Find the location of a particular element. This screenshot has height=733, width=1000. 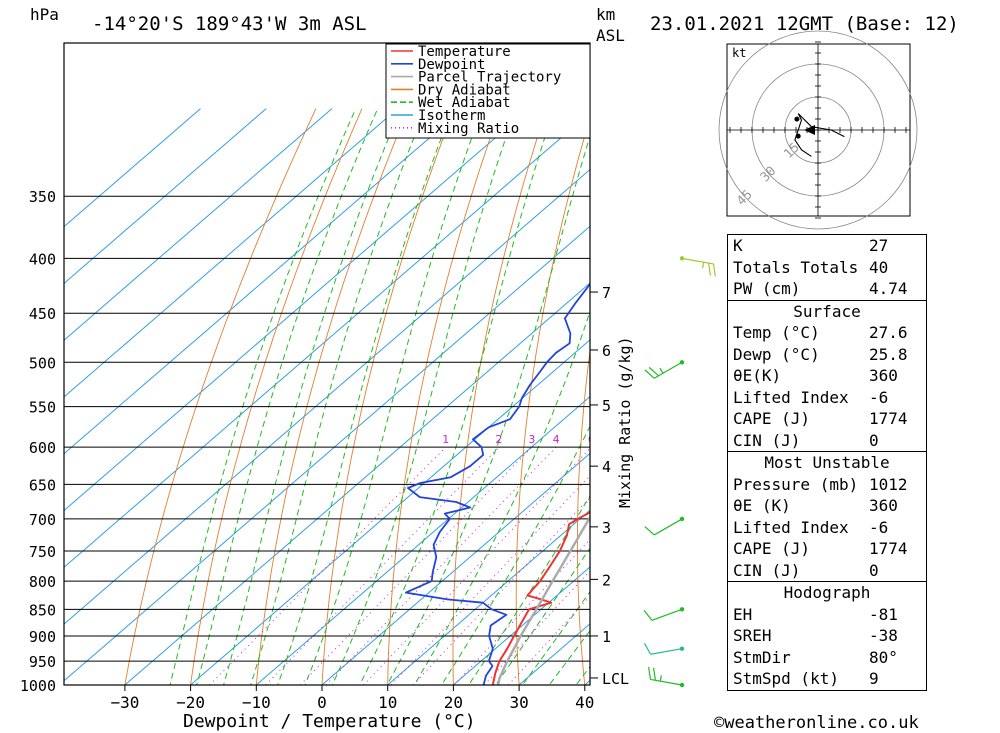

pressure-tick-label: 650 is located at coordinates (42, 485).